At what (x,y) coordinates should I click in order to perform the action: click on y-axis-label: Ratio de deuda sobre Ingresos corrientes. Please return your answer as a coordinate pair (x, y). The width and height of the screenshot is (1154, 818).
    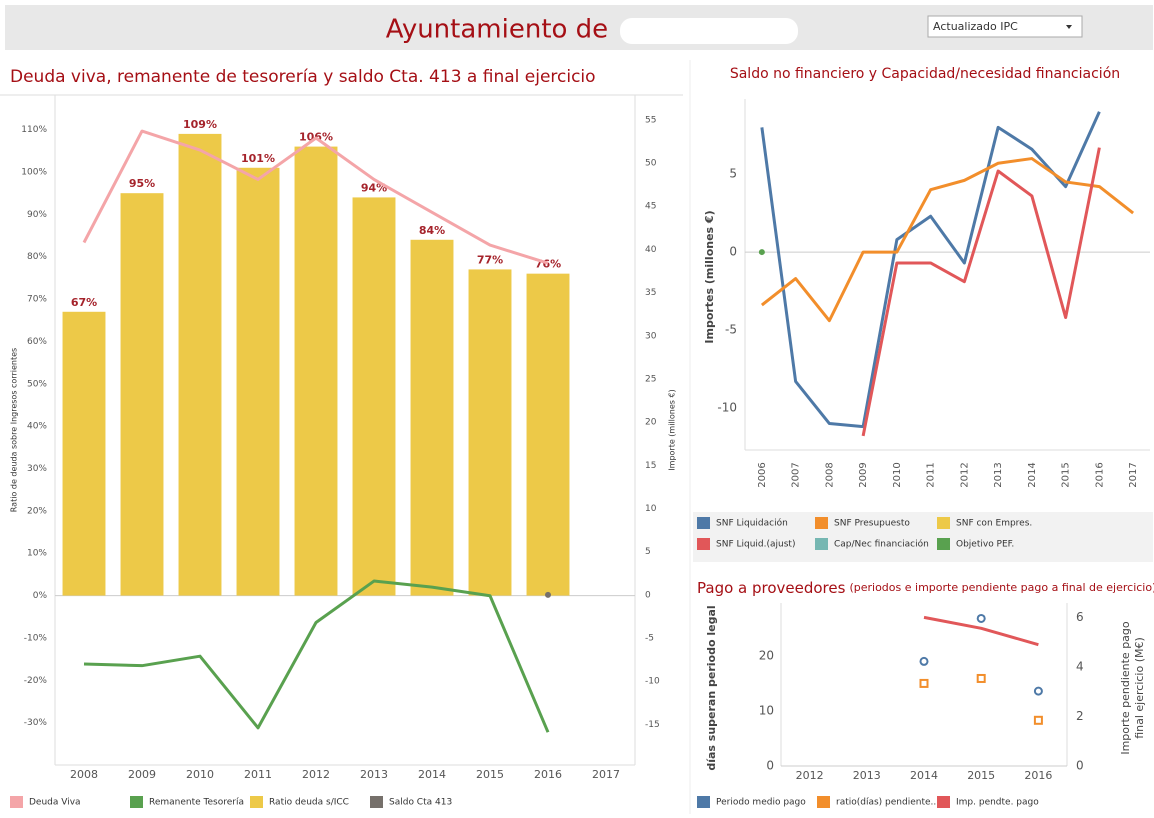
    Looking at the image, I should click on (14, 430).